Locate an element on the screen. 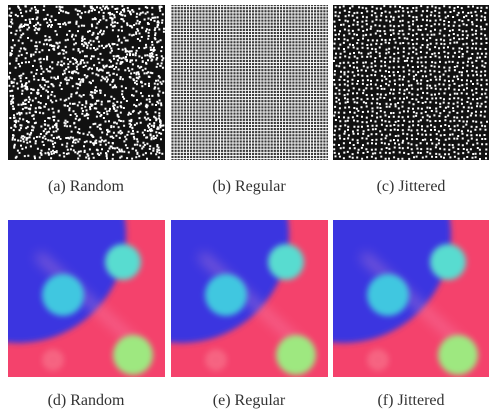  caption: (c) Jittered is located at coordinates (411, 186).